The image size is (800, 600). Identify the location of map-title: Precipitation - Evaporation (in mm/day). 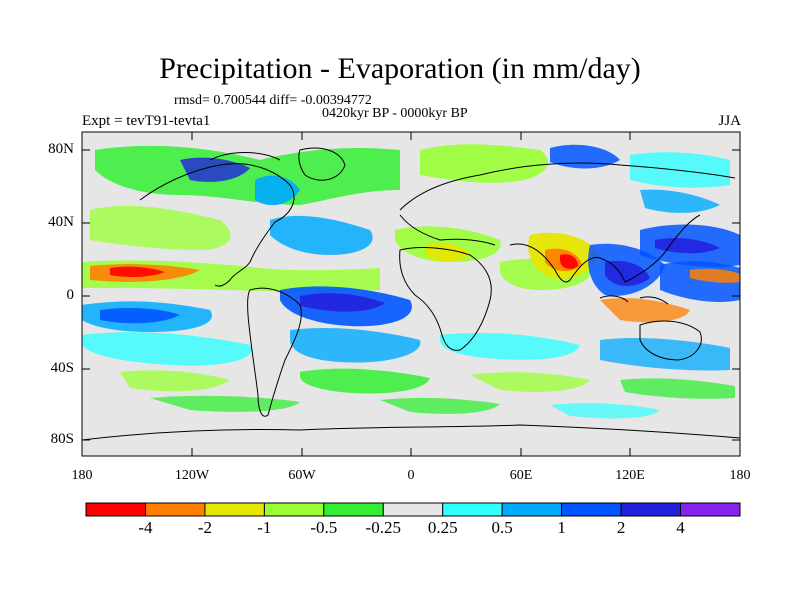
(400, 68).